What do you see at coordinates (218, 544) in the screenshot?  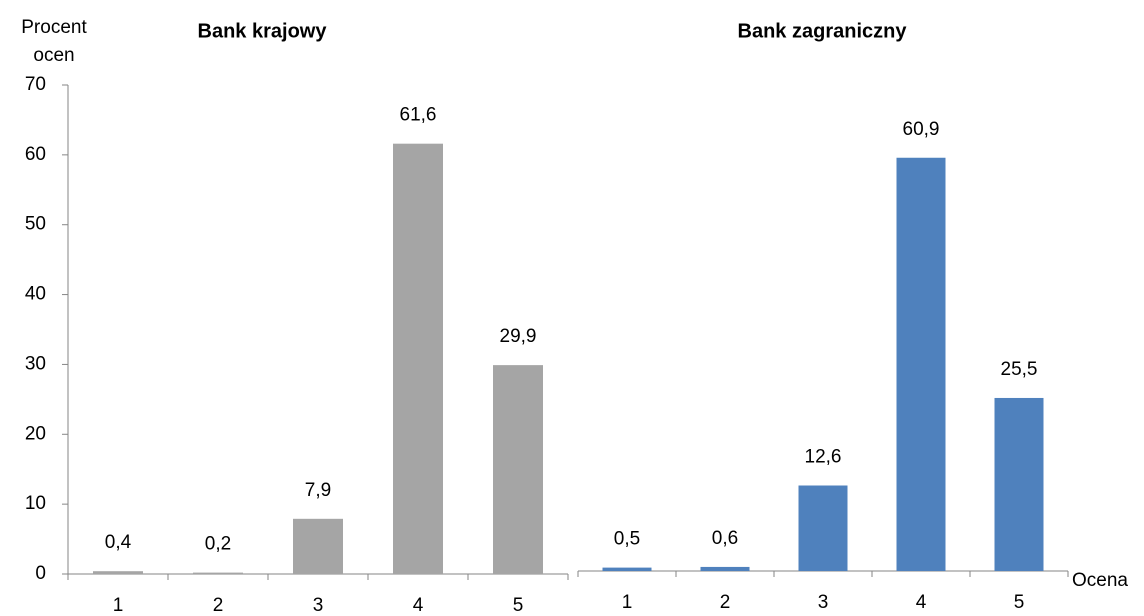 I see `value-label: 0,2` at bounding box center [218, 544].